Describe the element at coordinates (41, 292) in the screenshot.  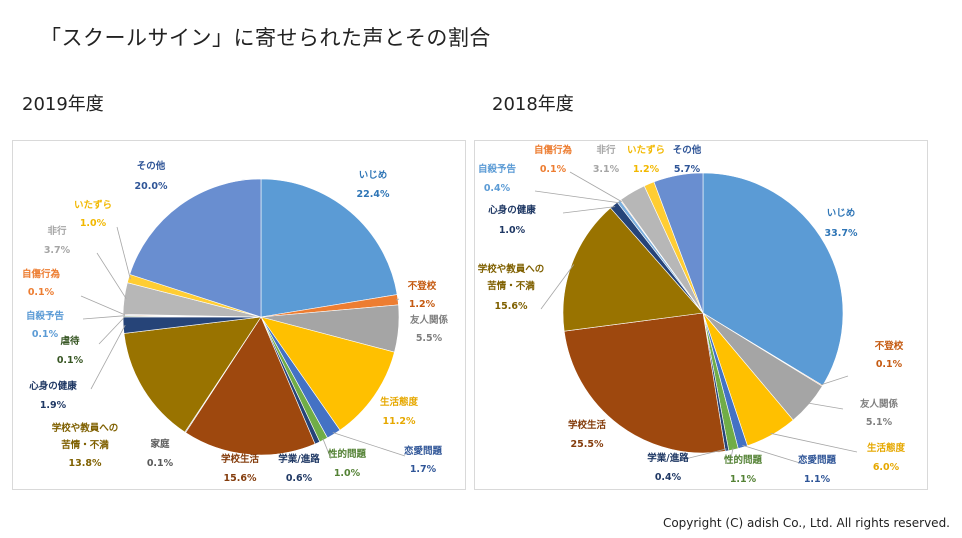
I see `value-label-14: 0.1%` at that location.